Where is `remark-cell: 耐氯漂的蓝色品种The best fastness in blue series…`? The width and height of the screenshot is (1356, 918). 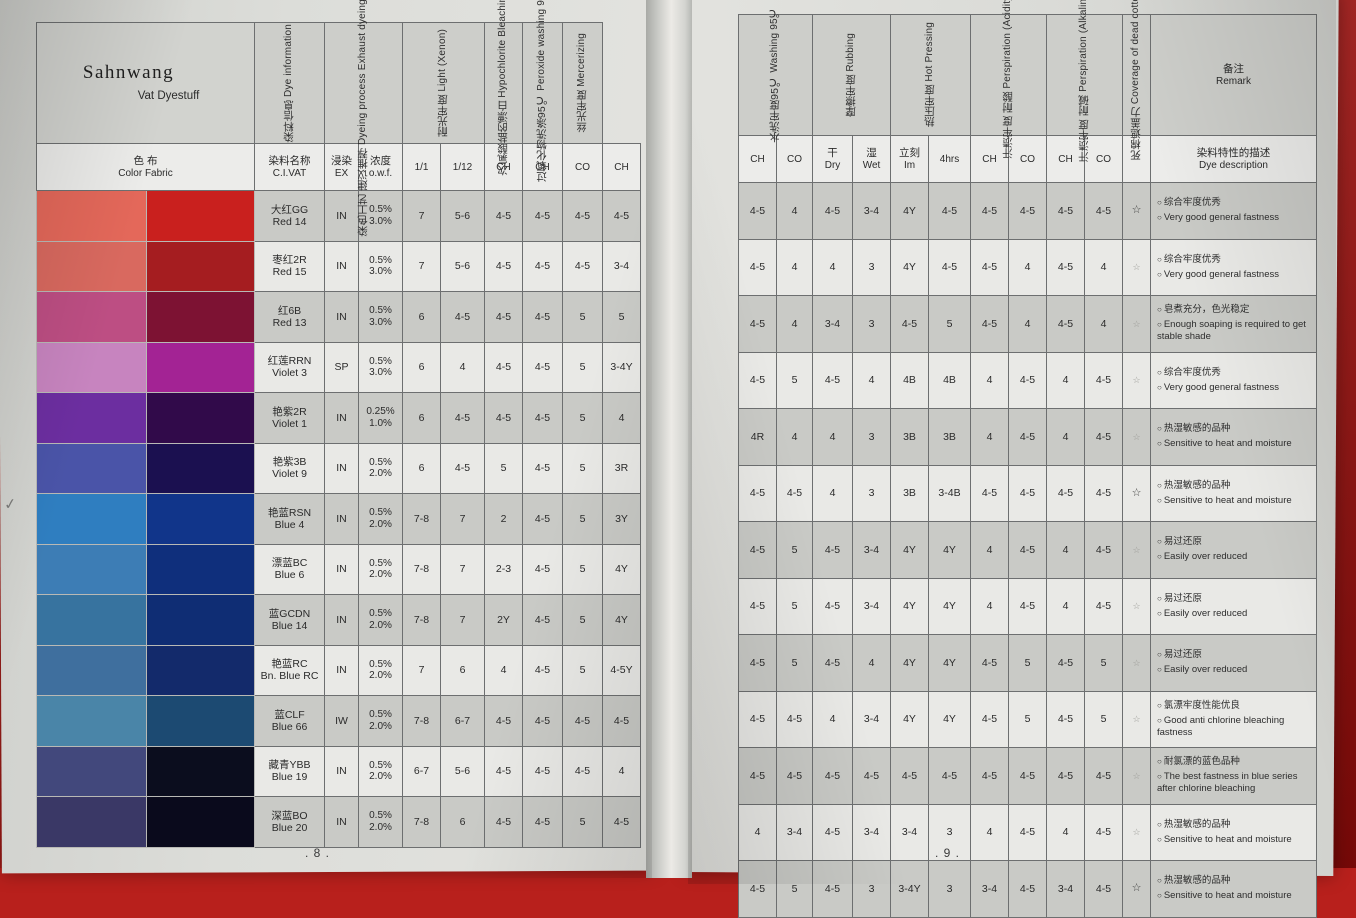 remark-cell: 耐氯漂的蓝色品种The best fastness in blue series… is located at coordinates (1233, 776).